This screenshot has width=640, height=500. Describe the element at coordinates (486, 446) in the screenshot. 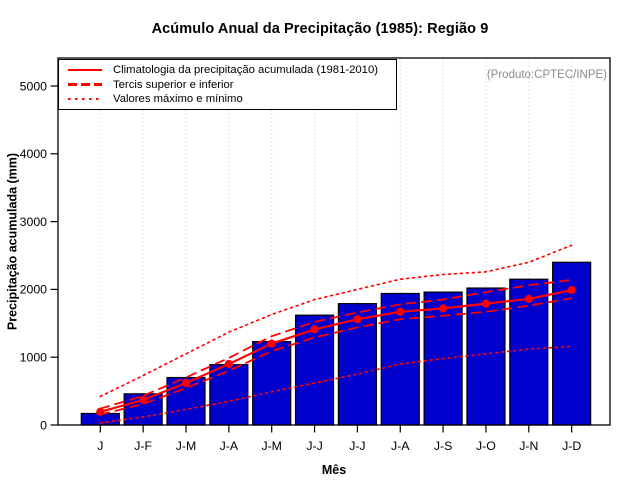

I see `x-tick-label: J-O` at that location.